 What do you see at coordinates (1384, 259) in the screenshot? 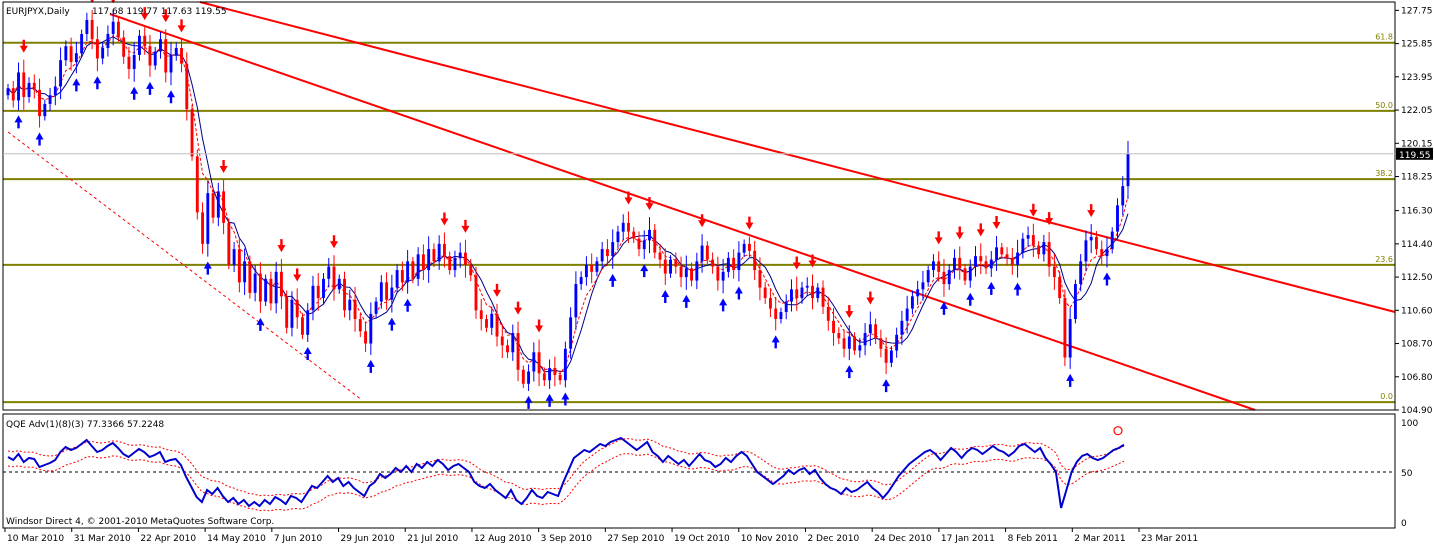
I see `fib-level-label: 23.6` at bounding box center [1384, 259].